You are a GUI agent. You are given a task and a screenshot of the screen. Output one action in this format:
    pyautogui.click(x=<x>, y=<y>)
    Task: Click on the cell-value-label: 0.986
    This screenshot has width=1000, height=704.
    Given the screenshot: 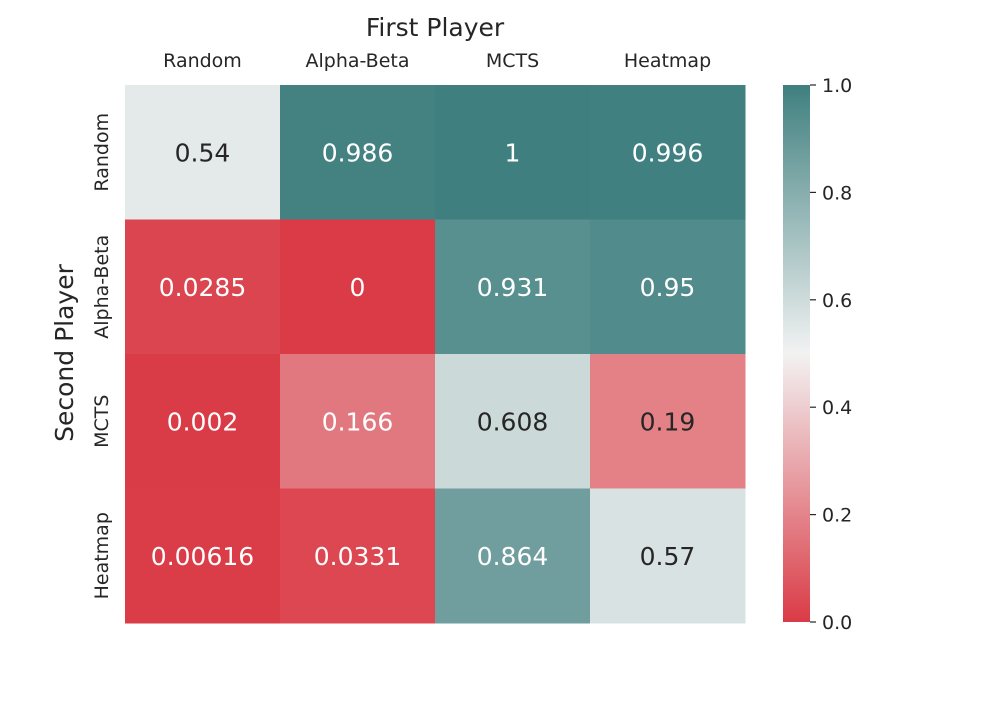 What is the action you would take?
    pyautogui.click(x=358, y=152)
    